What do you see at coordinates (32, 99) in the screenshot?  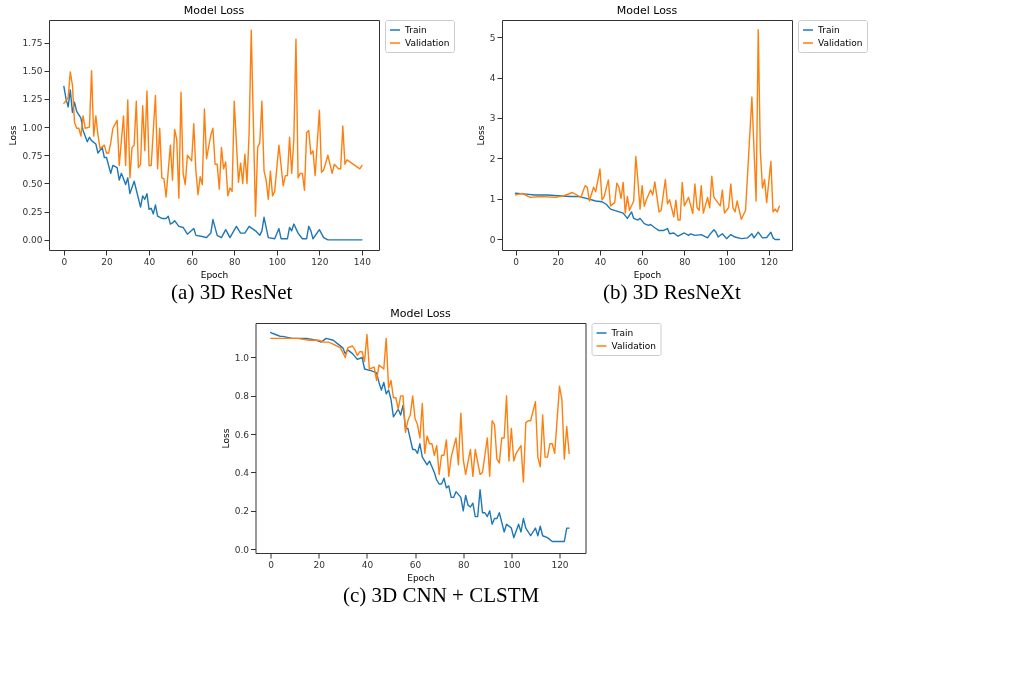 I see `y-tick-label: 1.25` at bounding box center [32, 99].